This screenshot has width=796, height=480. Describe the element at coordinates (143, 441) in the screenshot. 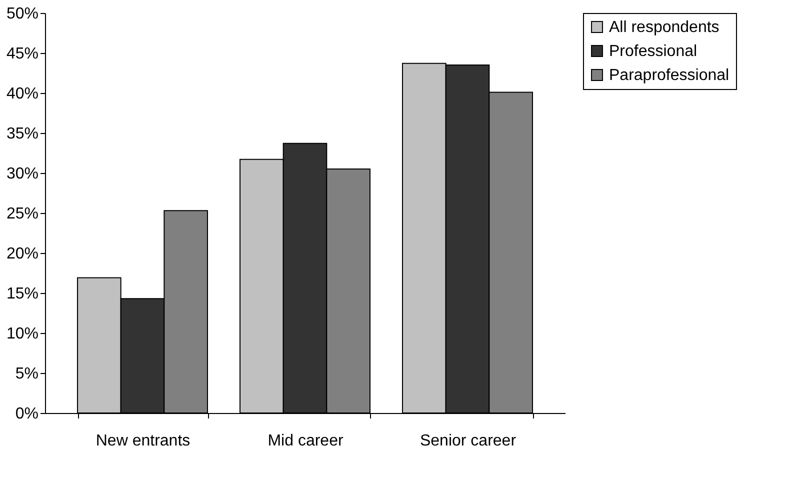

I see `x-tick-label: New entrants` at that location.